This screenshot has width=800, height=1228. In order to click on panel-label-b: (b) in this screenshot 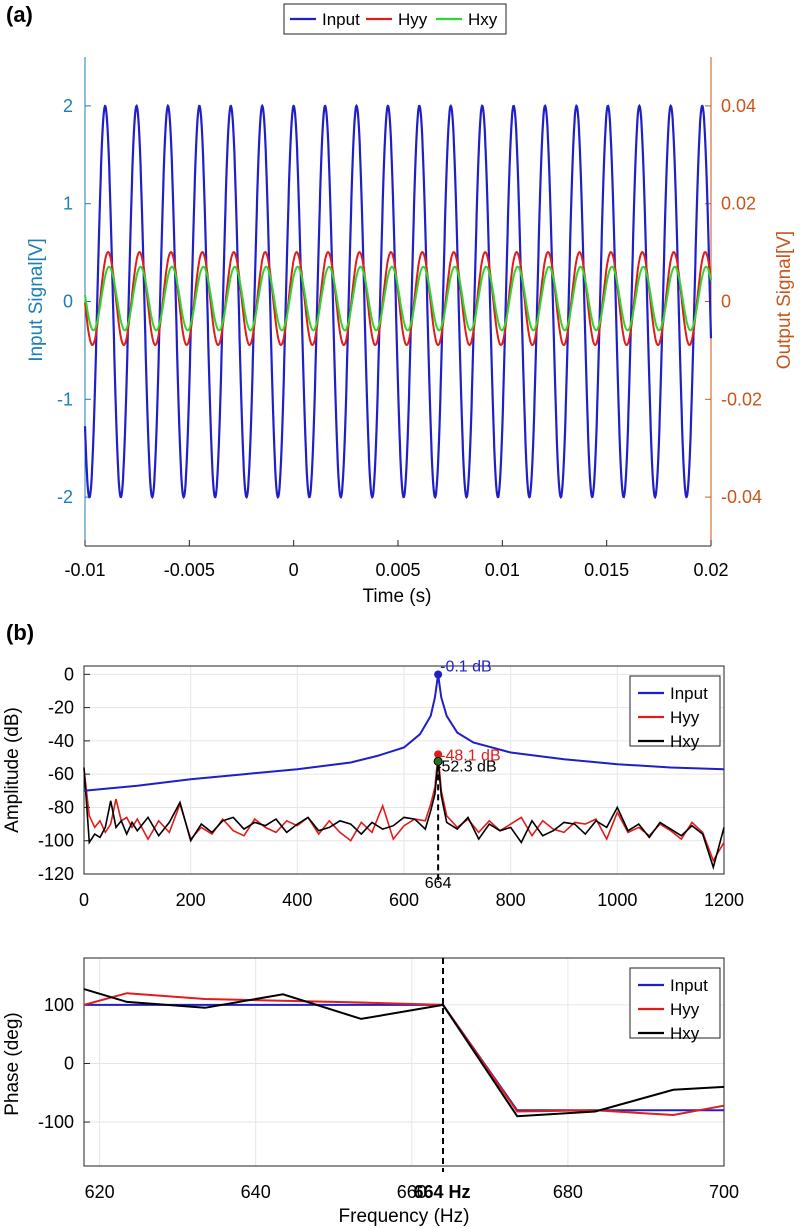, I will do `click(20, 632)`.